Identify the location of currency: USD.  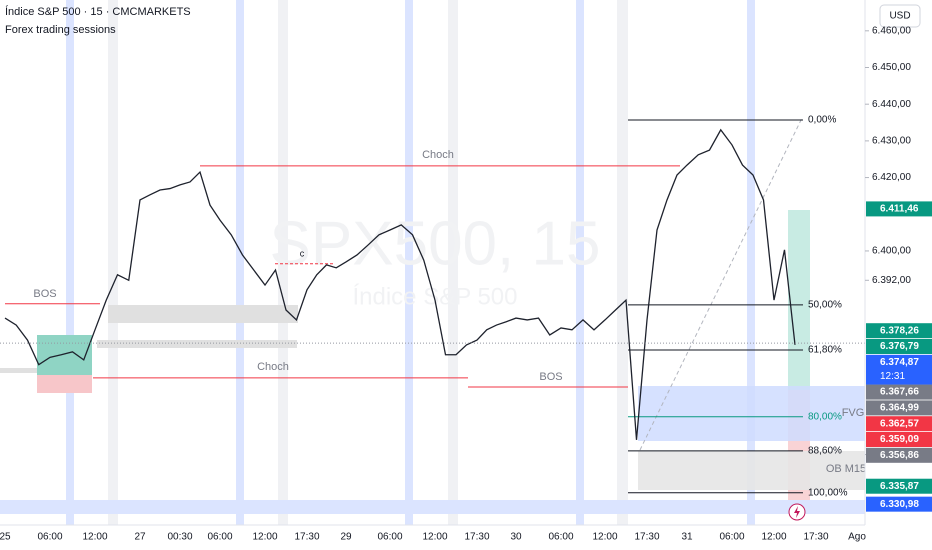
(899, 16).